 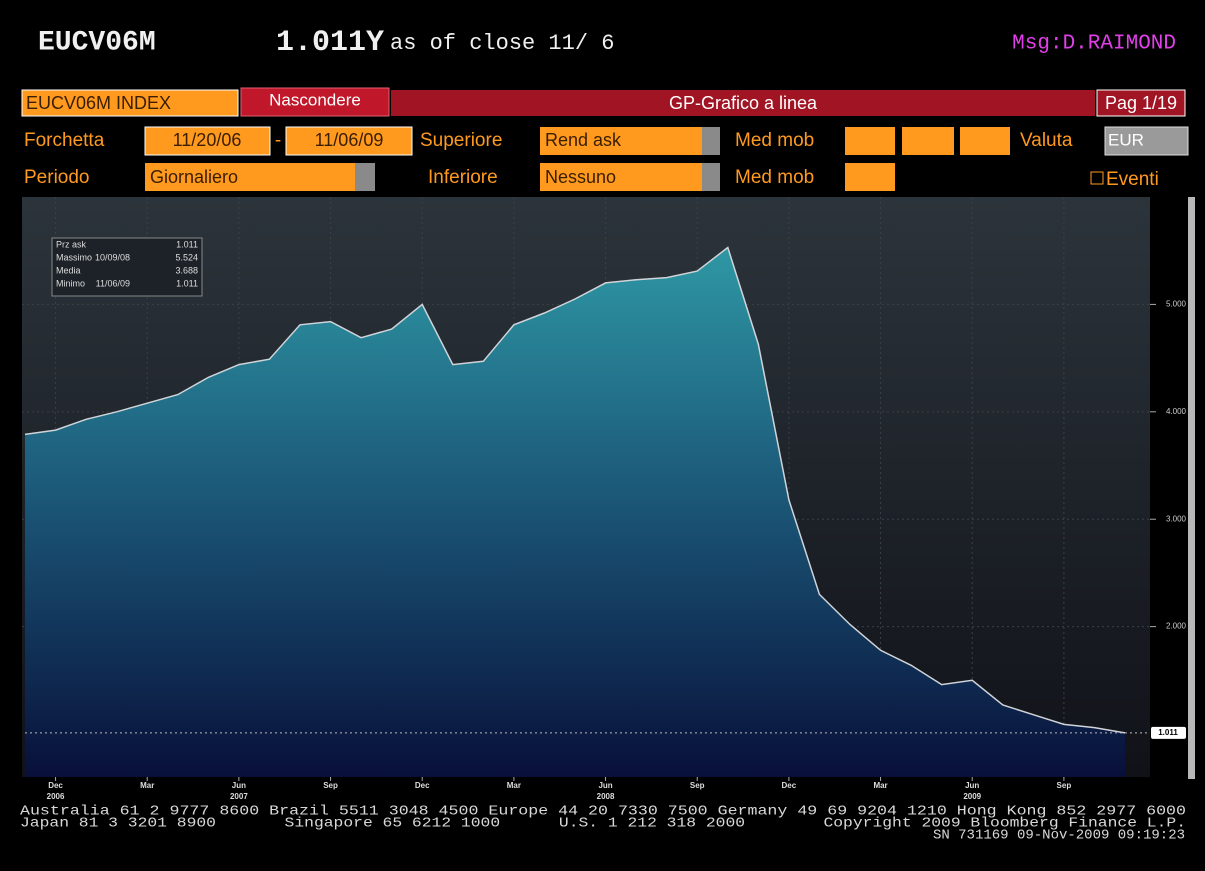 What do you see at coordinates (127, 267) in the screenshot?
I see `stats-box` at bounding box center [127, 267].